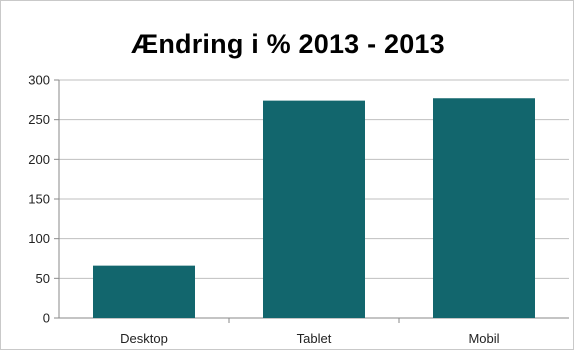 This screenshot has height=351, width=574. I want to click on y-tick-label: 300, so click(39, 80).